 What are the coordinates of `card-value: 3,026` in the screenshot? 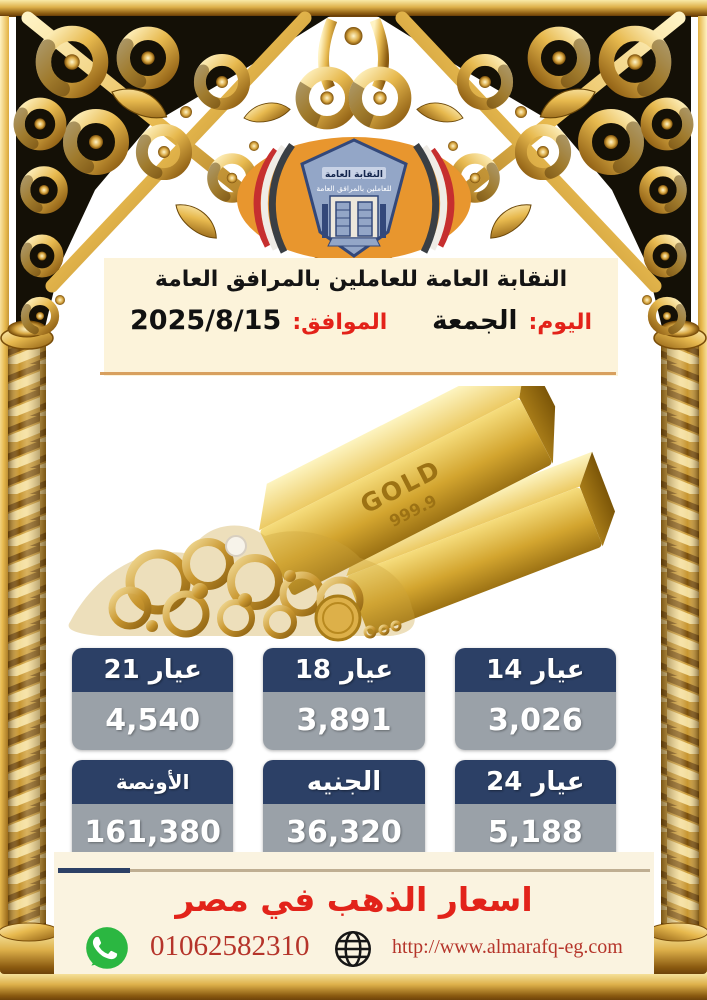 It's located at (535, 721).